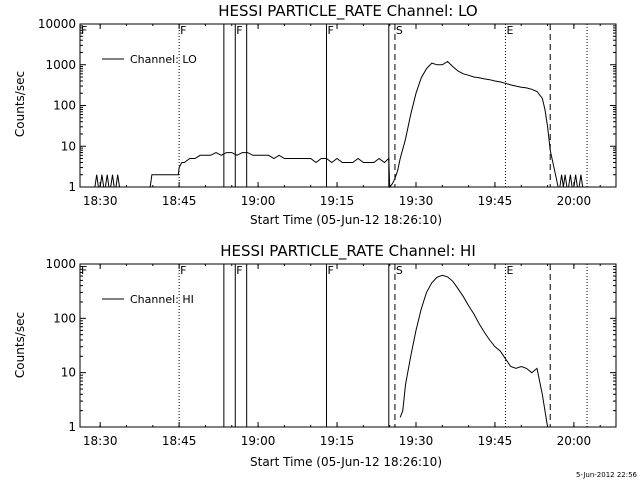 The image size is (640, 480). I want to click on series-line, so click(474, 351).